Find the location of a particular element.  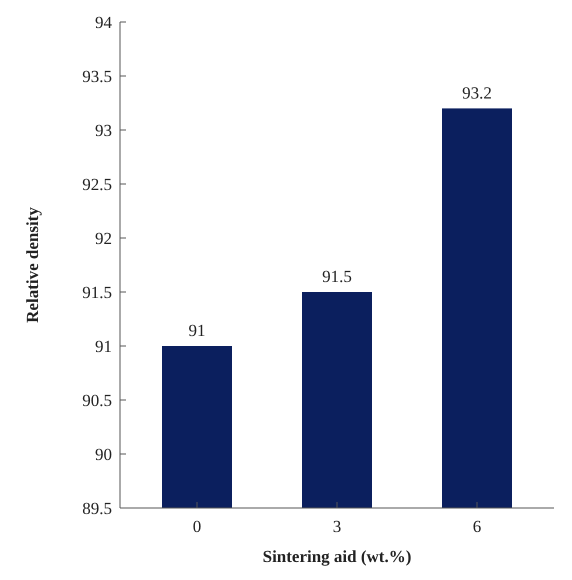

x-tick-label: 3 is located at coordinates (337, 526).